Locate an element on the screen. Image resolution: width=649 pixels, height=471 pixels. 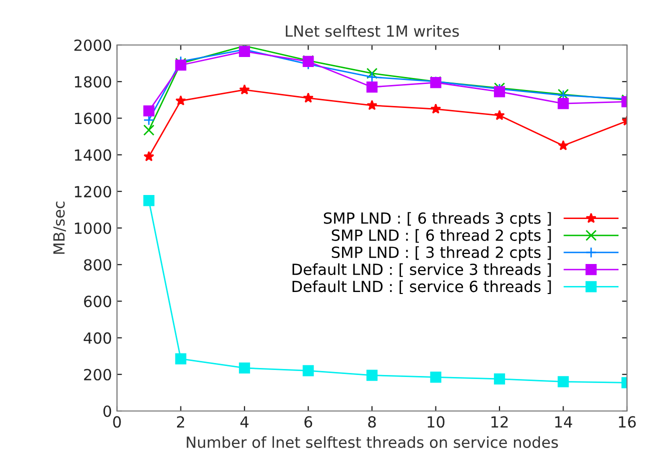
y-tick-label: 800 is located at coordinates (98, 265).